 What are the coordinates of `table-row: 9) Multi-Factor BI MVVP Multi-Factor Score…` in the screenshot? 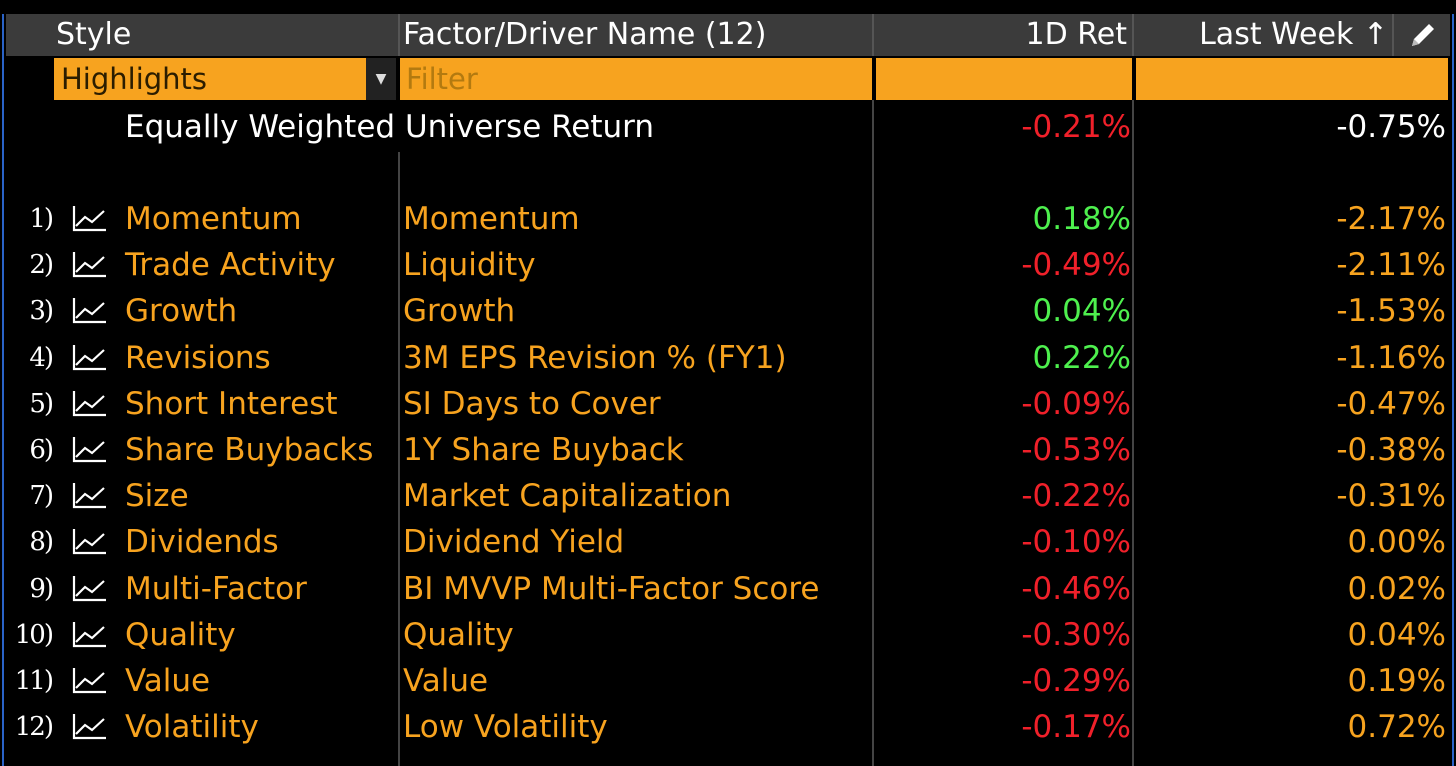 It's located at (728, 589).